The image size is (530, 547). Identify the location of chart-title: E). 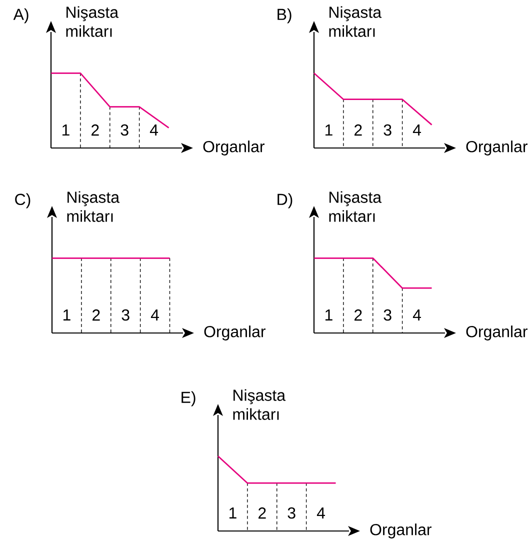
(189, 398).